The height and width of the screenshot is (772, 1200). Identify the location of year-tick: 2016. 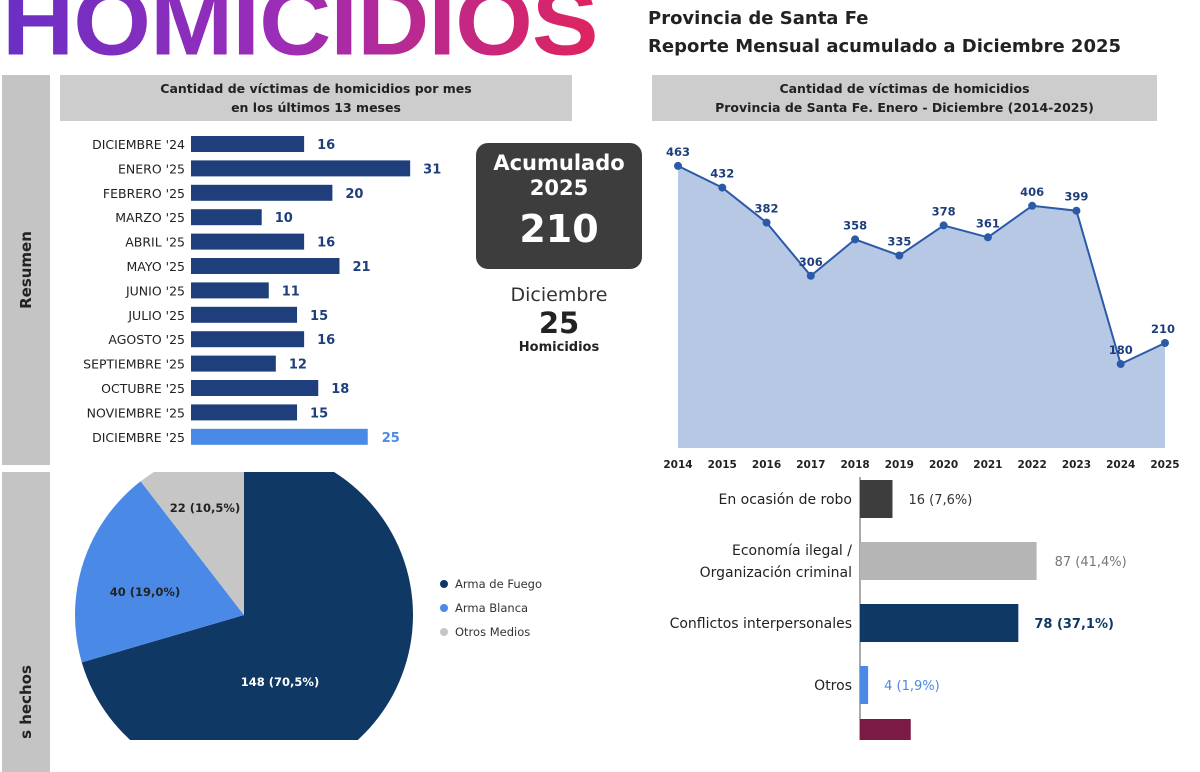
(766, 465).